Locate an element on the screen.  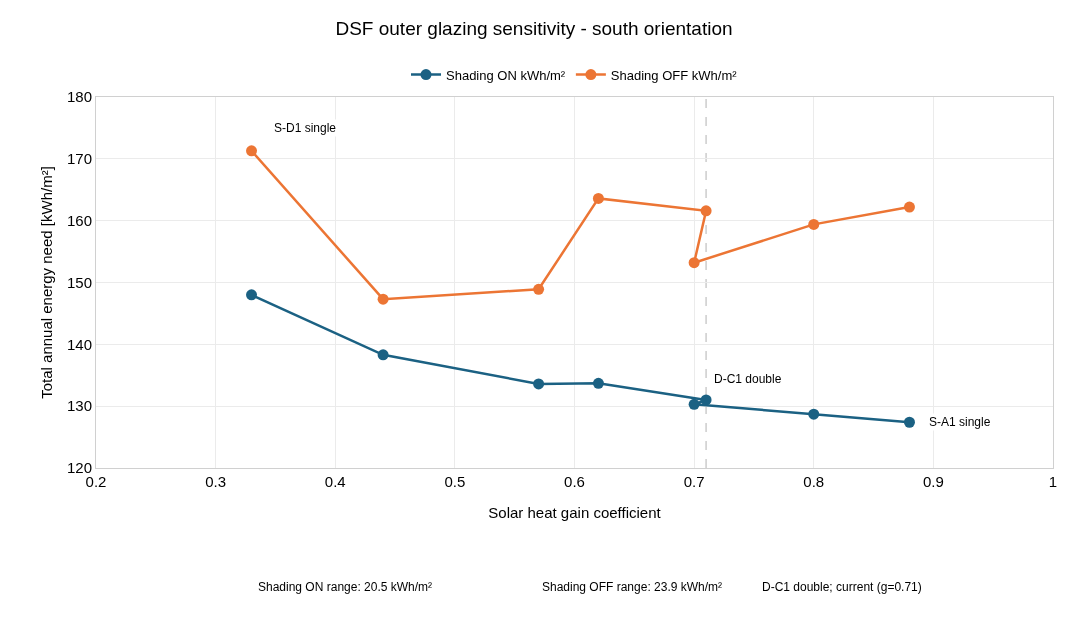
text: Shading ON range: 20.5 kWh/m² is located at coordinates (345, 587).